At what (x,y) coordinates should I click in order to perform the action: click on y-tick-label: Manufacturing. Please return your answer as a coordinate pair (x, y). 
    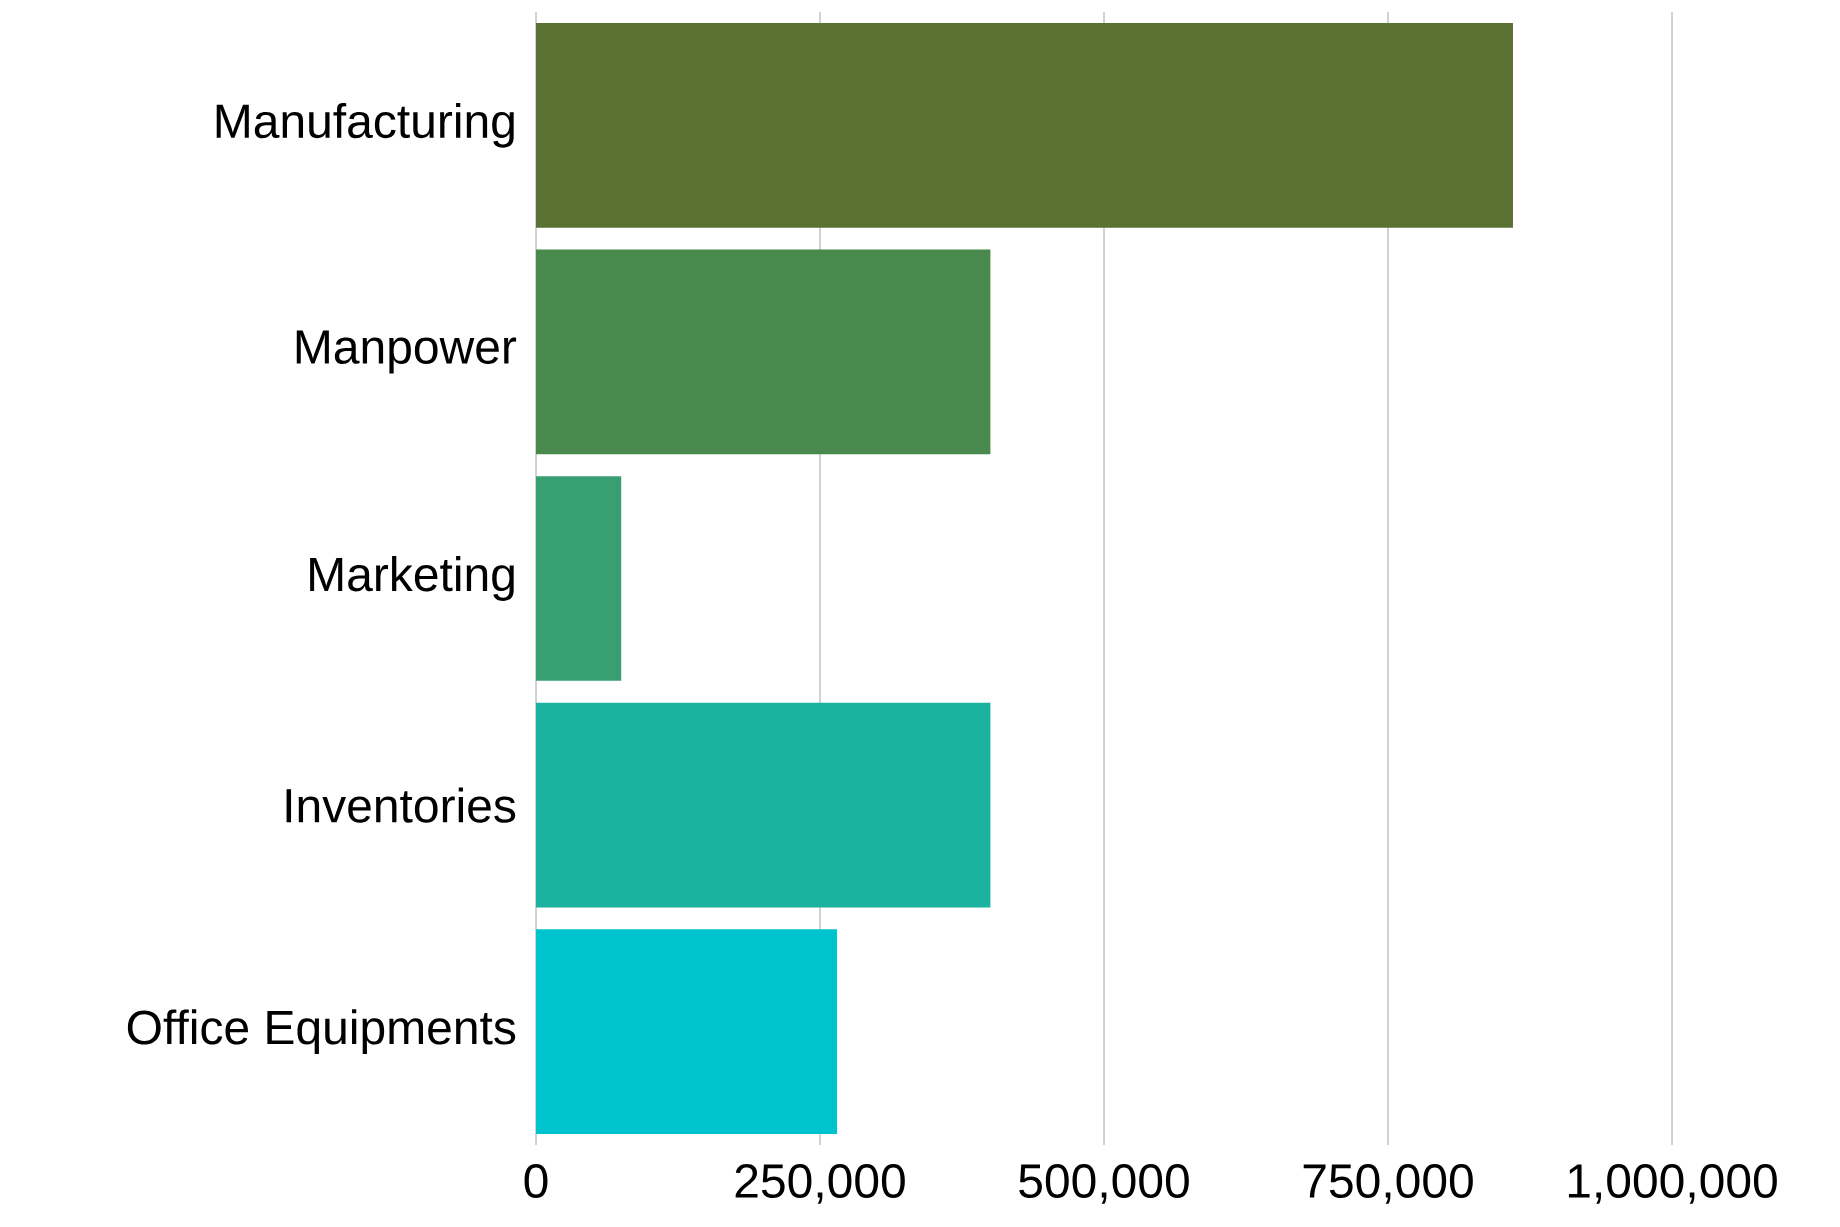
    Looking at the image, I should click on (365, 125).